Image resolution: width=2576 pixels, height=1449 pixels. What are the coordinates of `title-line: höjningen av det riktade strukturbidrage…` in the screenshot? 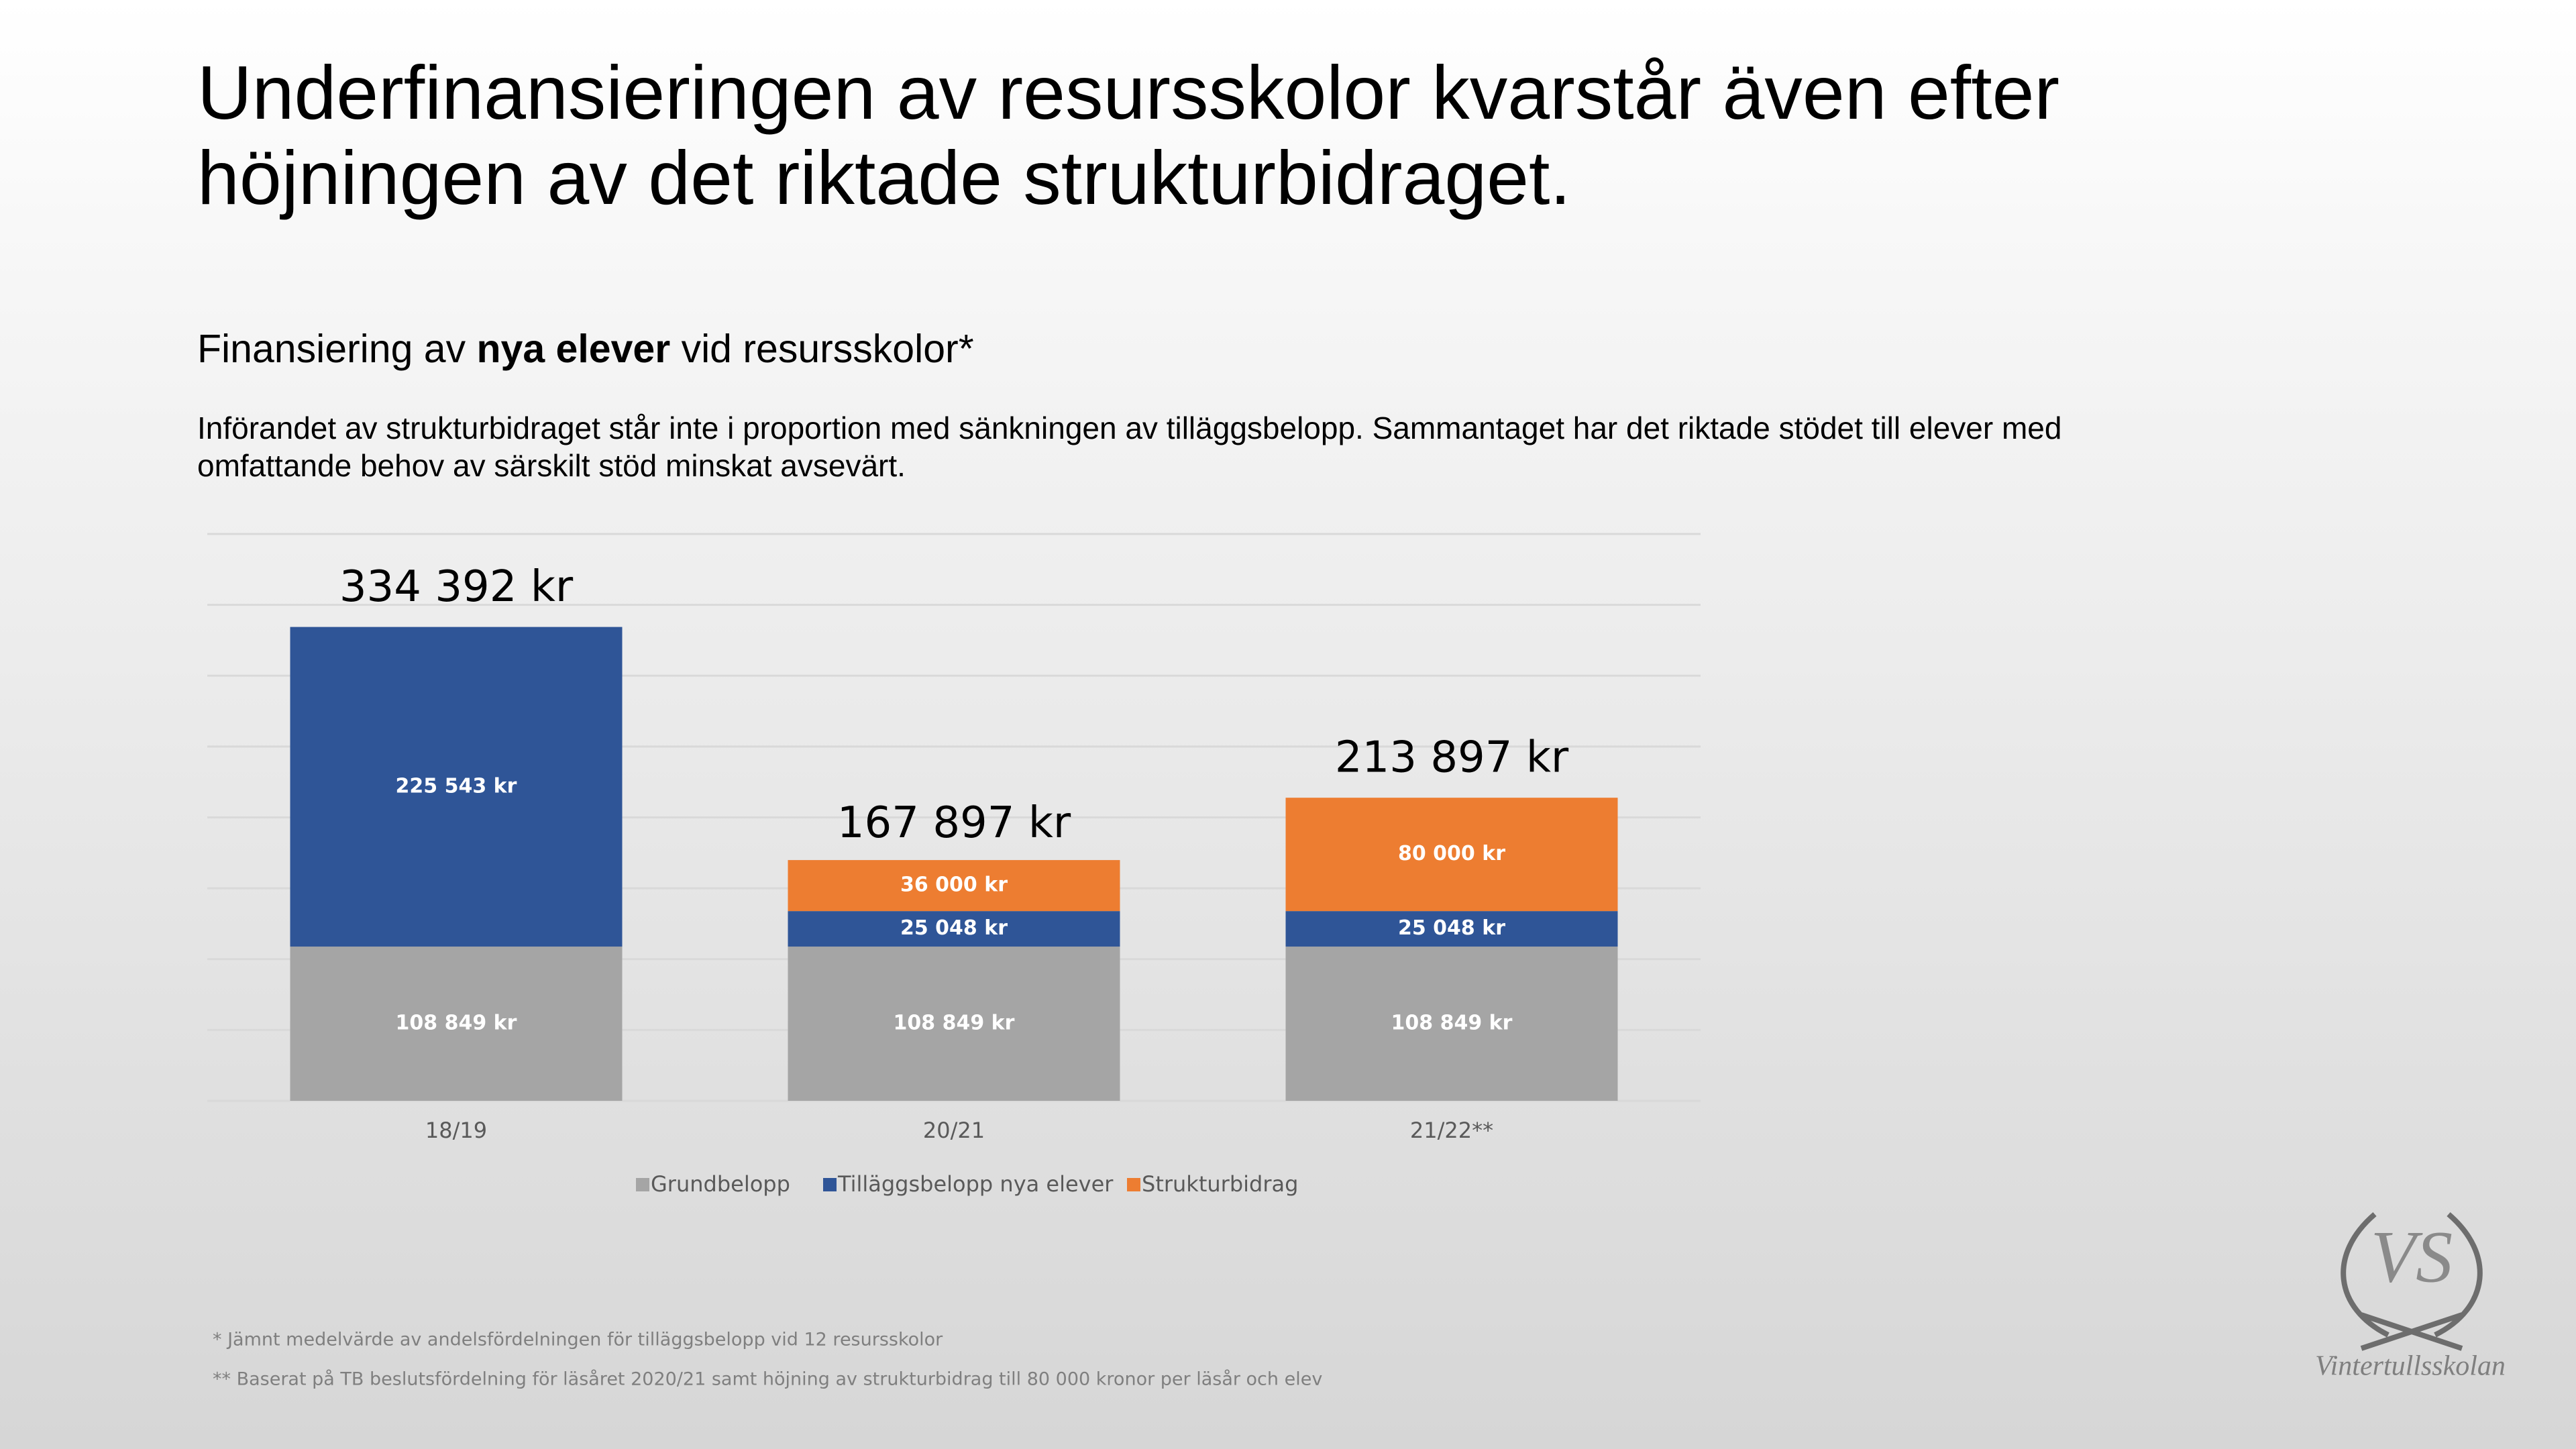 It's located at (884, 178).